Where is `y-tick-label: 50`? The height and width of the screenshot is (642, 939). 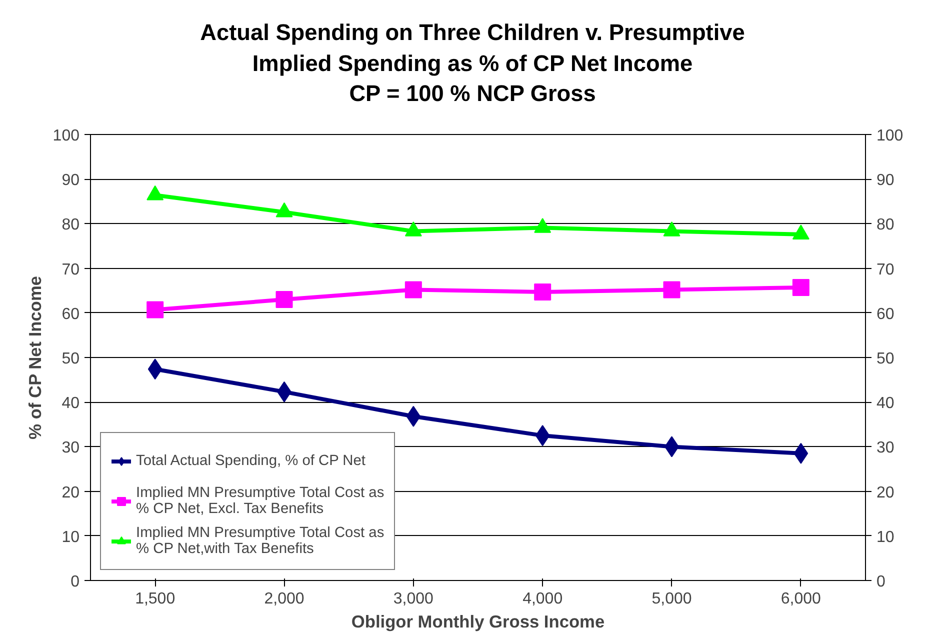
y-tick-label: 50 is located at coordinates (71, 359).